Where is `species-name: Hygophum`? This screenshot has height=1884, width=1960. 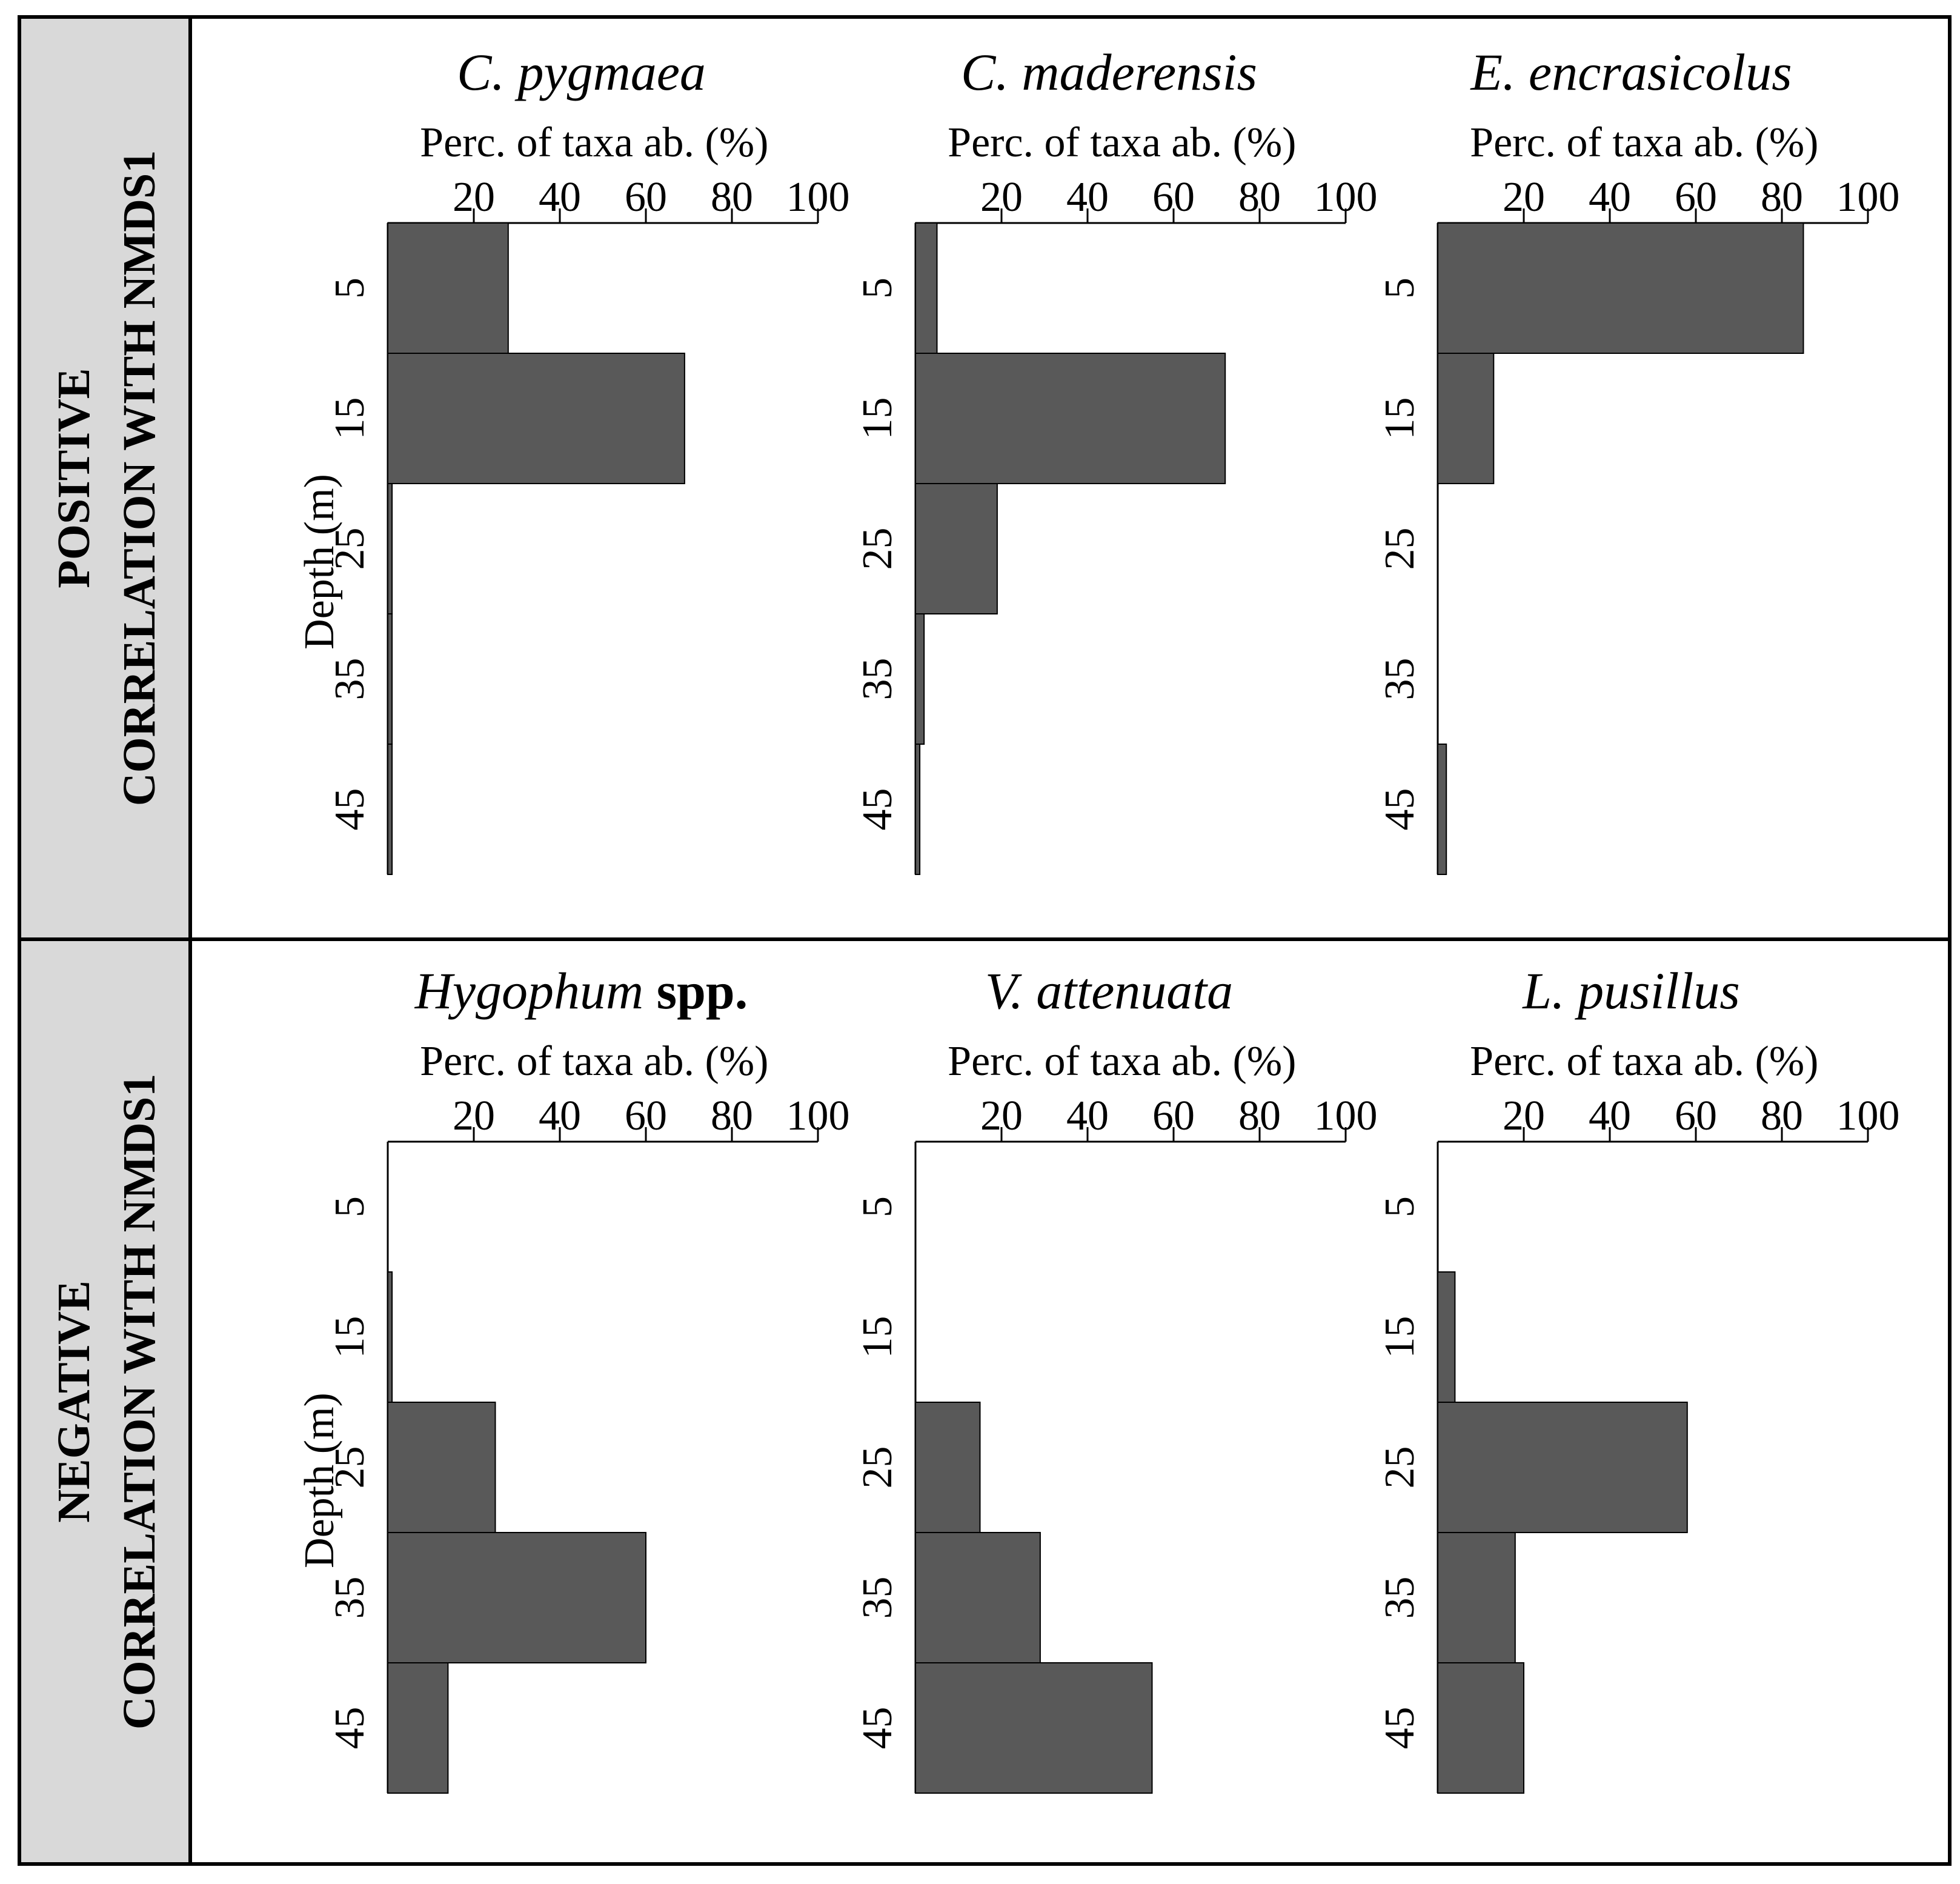 species-name: Hygophum is located at coordinates (528, 991).